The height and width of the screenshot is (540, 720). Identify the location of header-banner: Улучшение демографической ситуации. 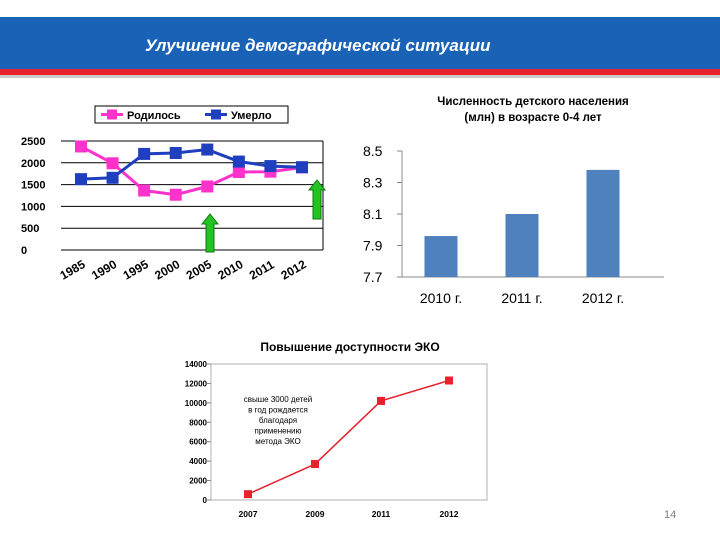
(360, 39).